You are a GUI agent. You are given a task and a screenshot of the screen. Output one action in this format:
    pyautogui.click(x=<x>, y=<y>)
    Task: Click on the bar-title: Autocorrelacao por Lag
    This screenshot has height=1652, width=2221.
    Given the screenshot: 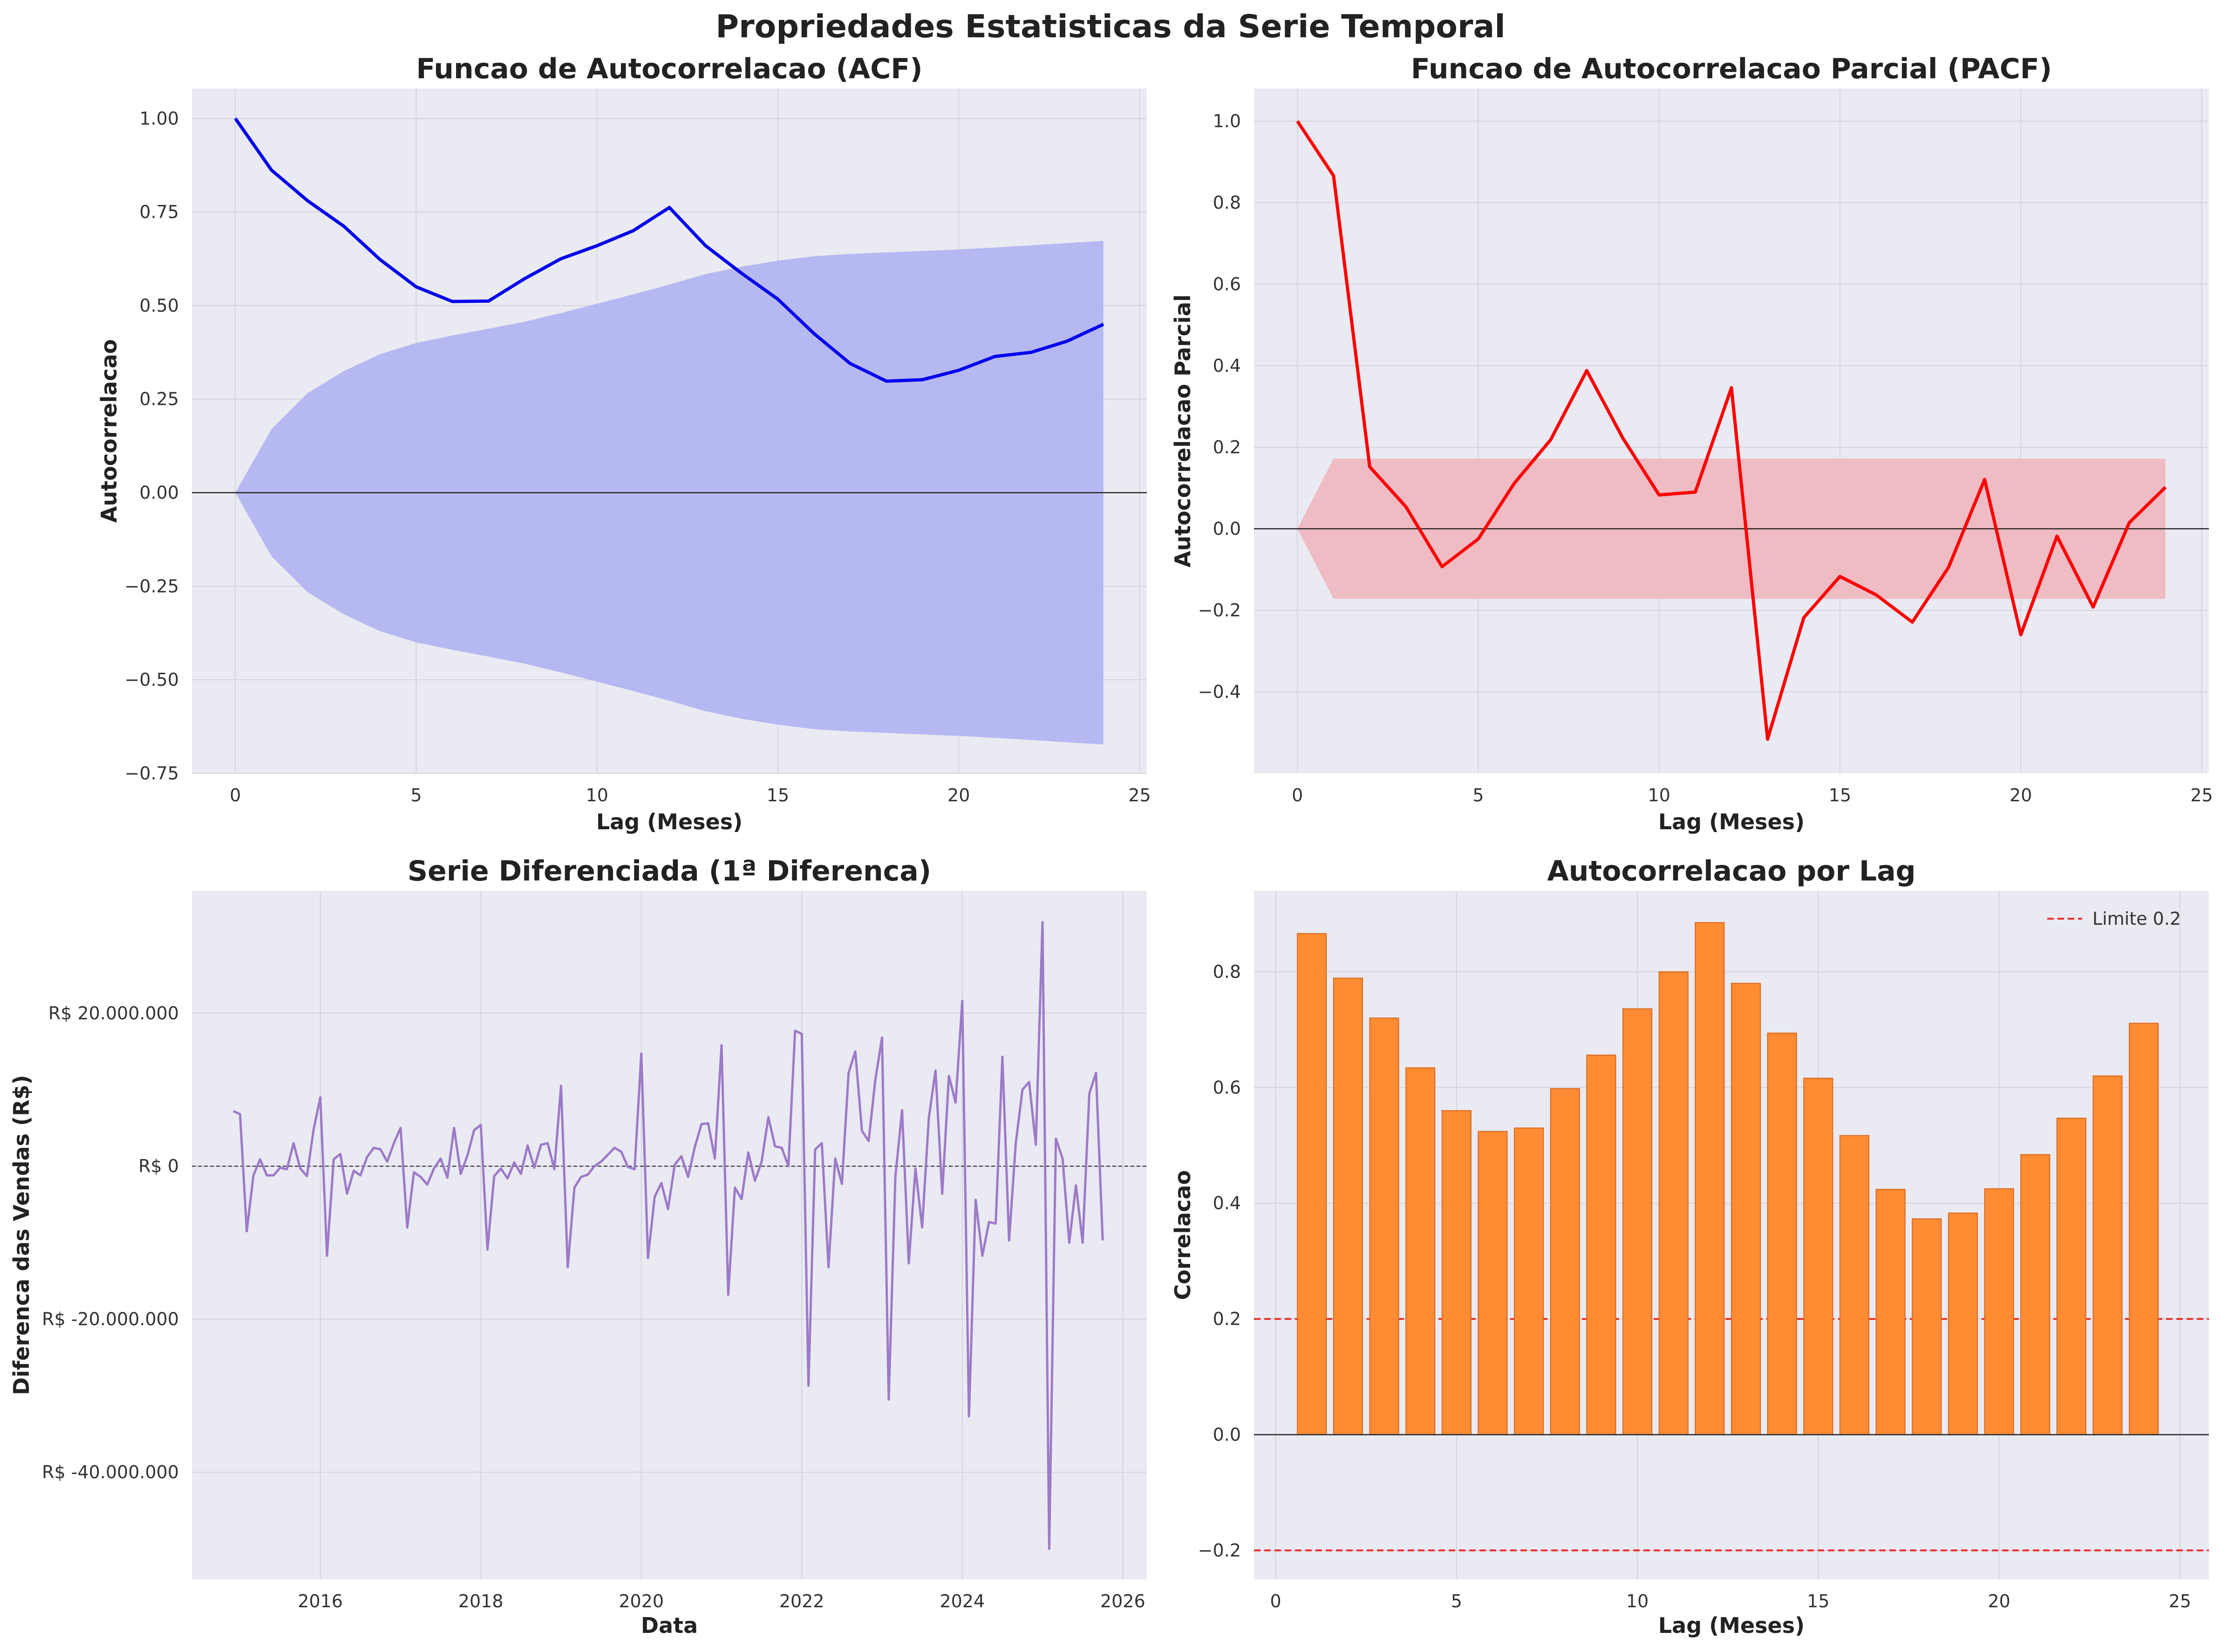 What is the action you would take?
    pyautogui.click(x=1731, y=871)
    